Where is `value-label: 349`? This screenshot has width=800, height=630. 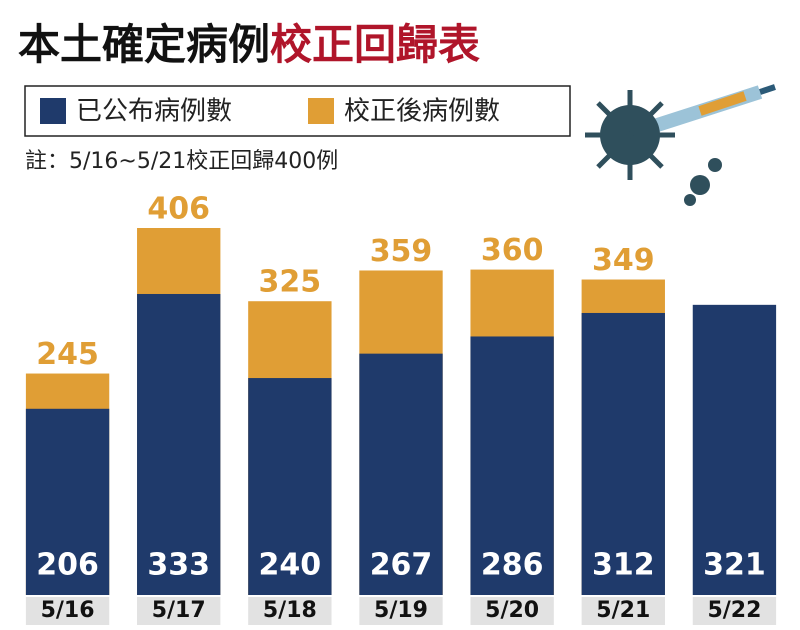 value-label: 349 is located at coordinates (623, 260).